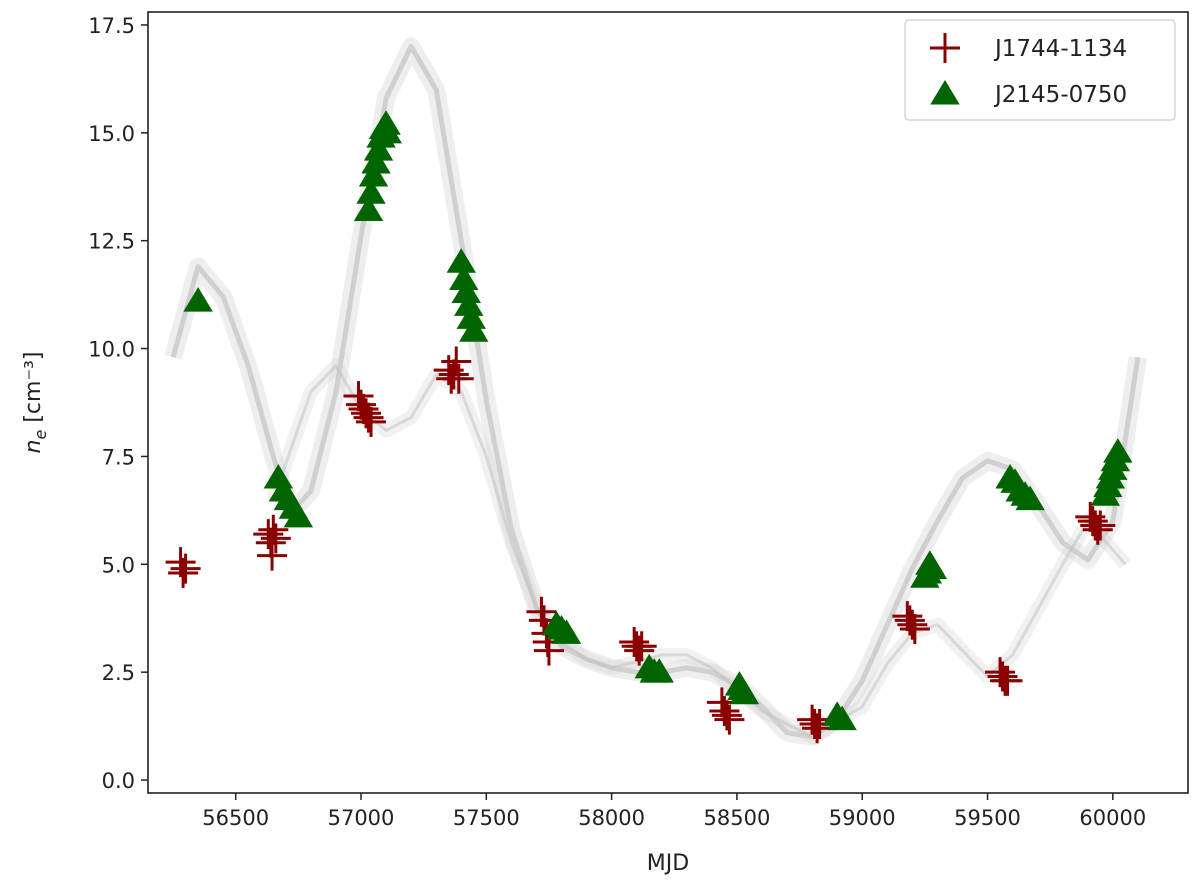 Image resolution: width=1200 pixels, height=885 pixels. I want to click on y-tick-label: 15.0, so click(111, 134).